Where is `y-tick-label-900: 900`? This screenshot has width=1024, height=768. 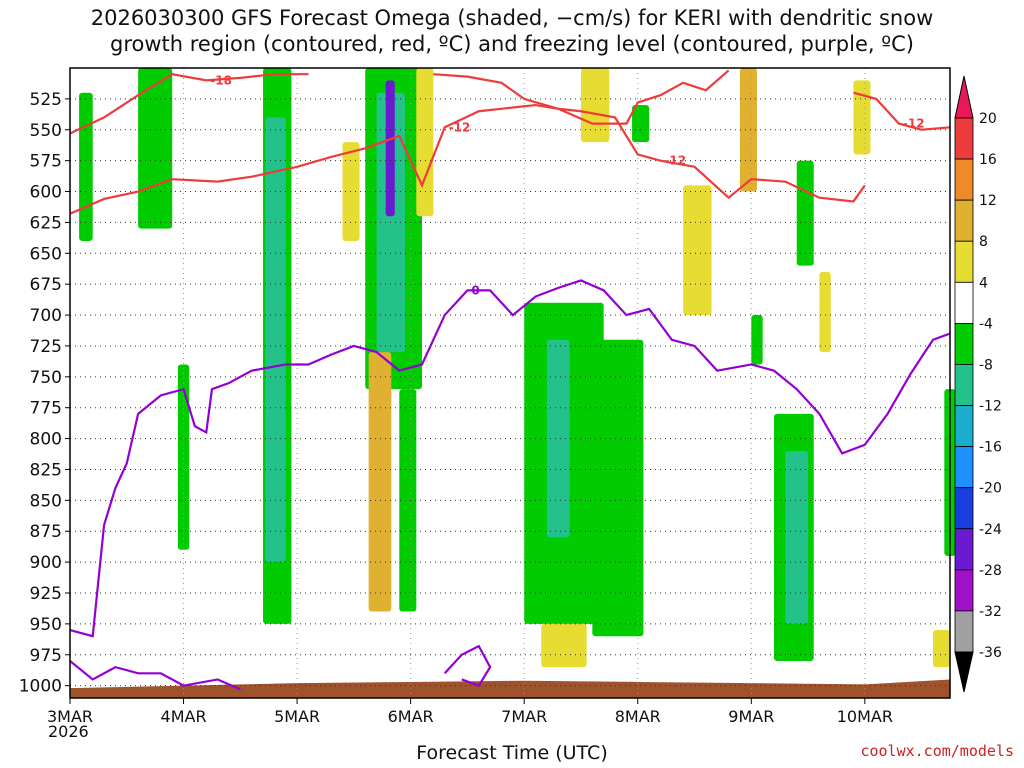 y-tick-label-900: 900 is located at coordinates (46, 563).